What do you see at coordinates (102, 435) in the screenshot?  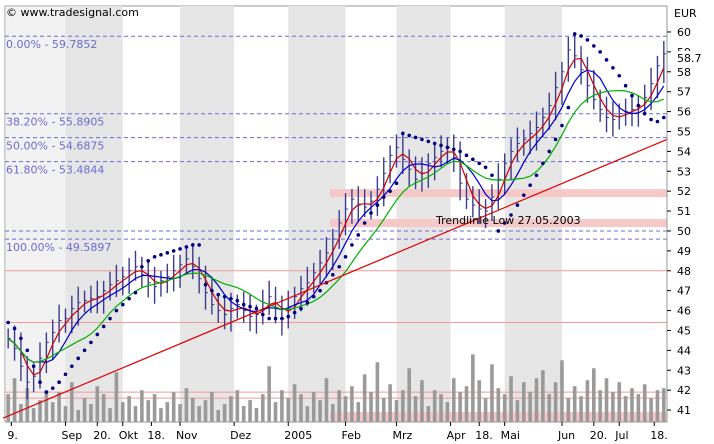 I see `x-tick-label: 20.` at bounding box center [102, 435].